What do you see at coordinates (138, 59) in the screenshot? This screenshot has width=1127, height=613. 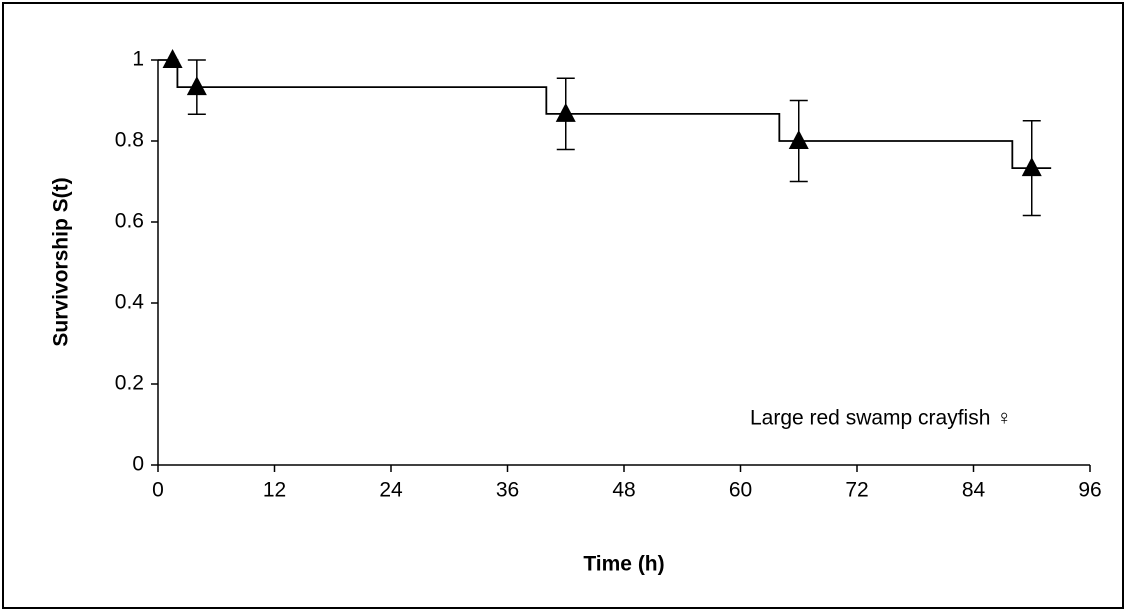 I see `y-tick-label: 1` at bounding box center [138, 59].